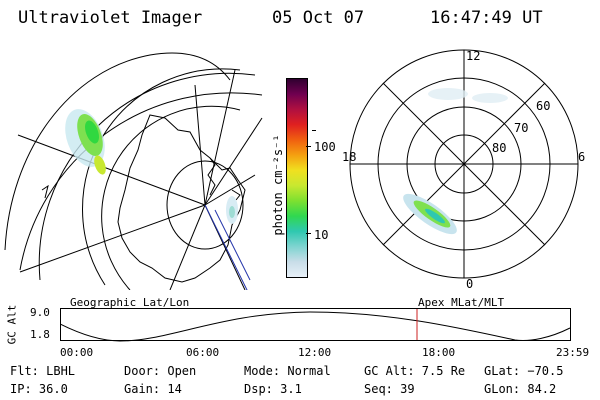 The width and height of the screenshot is (600, 400). Describe the element at coordinates (153, 389) in the screenshot. I see `info-gain: Gain: 14` at that location.